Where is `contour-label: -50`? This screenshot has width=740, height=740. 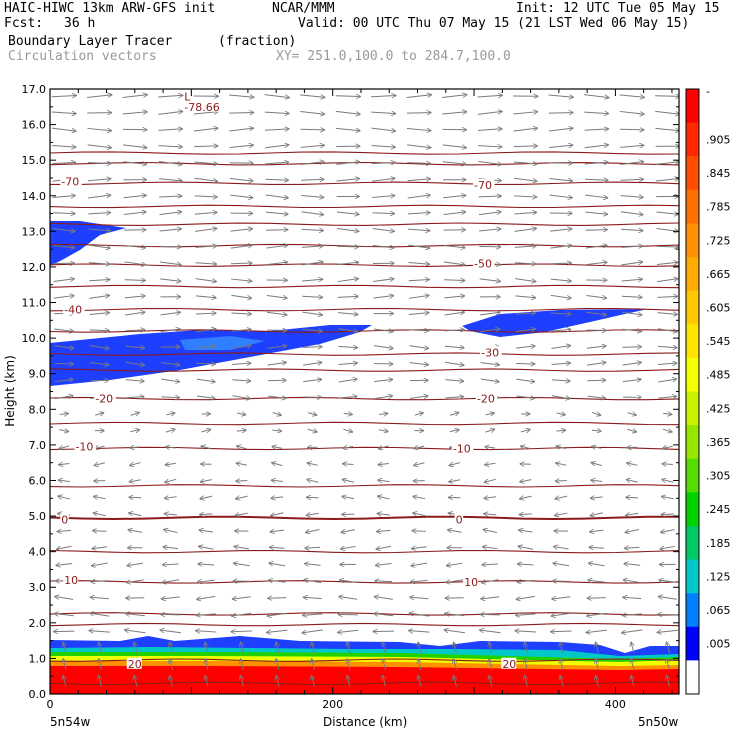 contour-label: -50 is located at coordinates (483, 263).